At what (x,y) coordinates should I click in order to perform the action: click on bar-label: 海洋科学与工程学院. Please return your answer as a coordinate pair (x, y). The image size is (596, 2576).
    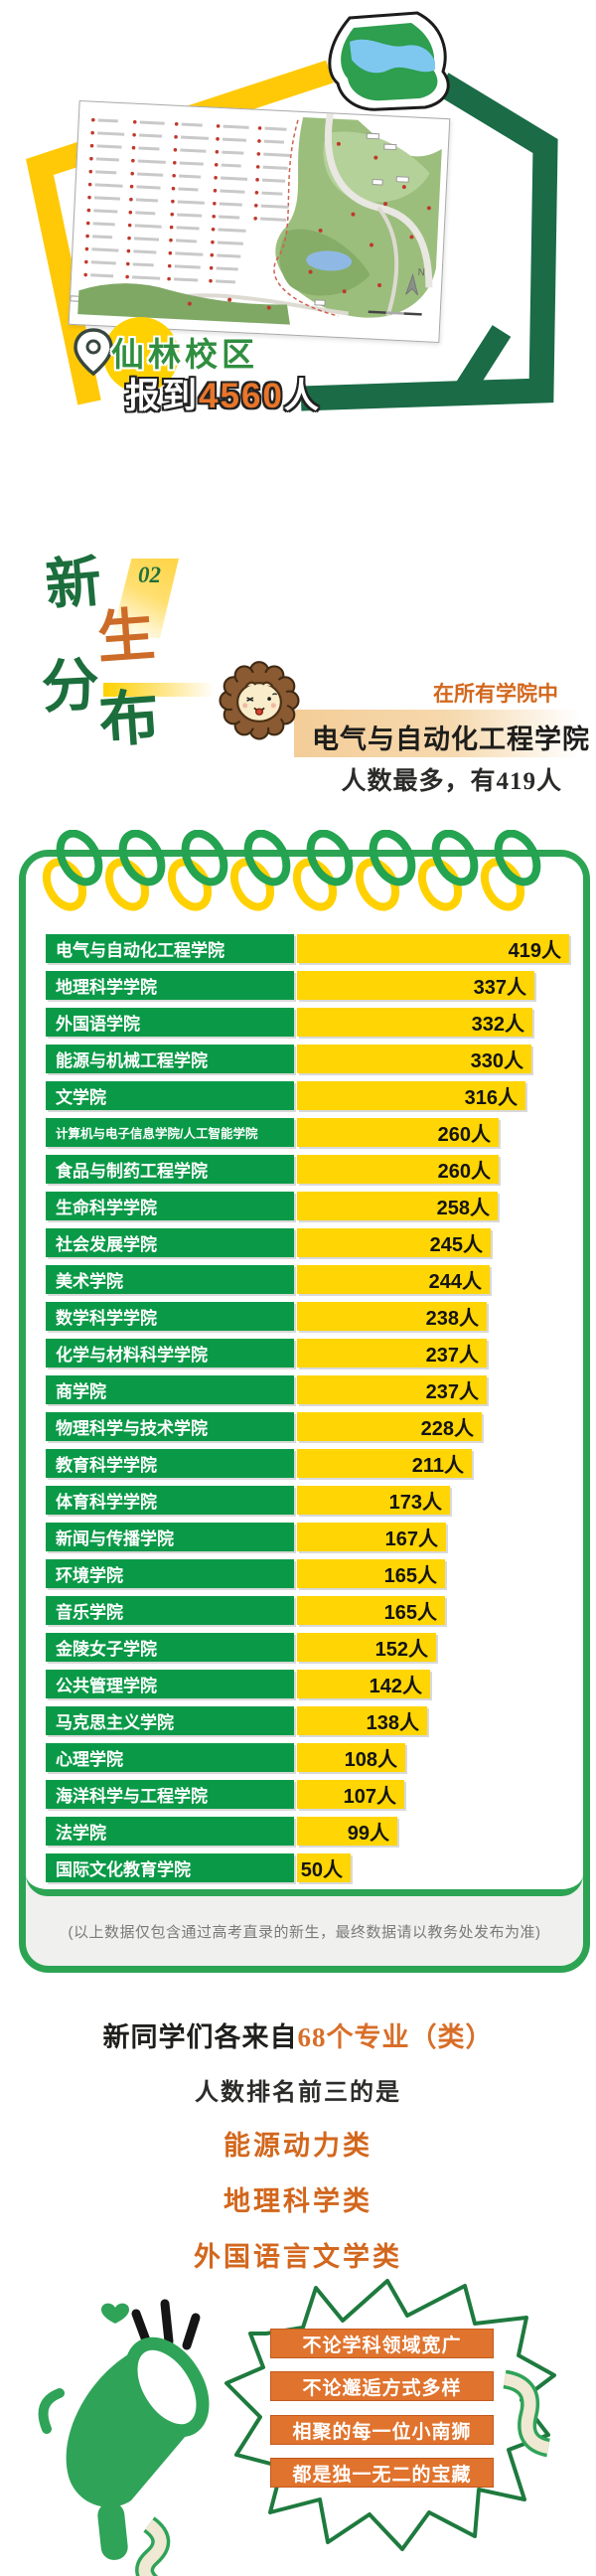
    Looking at the image, I should click on (170, 1794).